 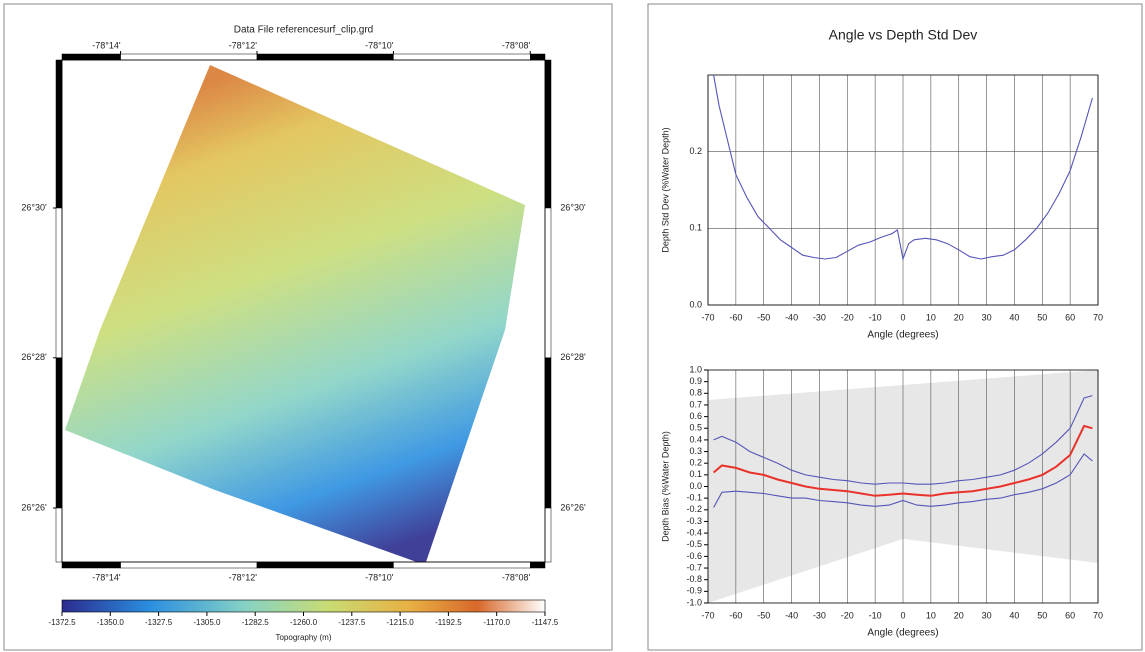 What do you see at coordinates (695, 369) in the screenshot?
I see `y-tick-label: 1.0` at bounding box center [695, 369].